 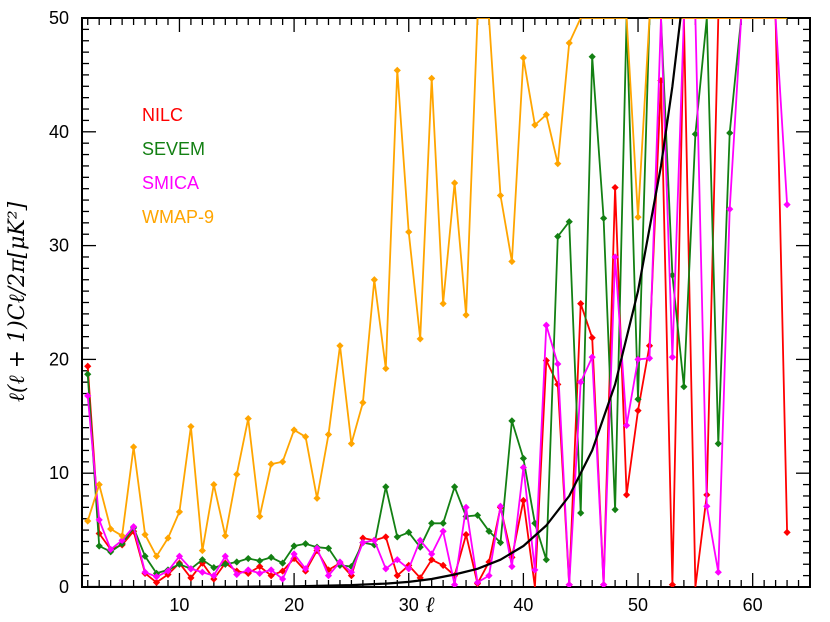 I want to click on legend-entry: SMICA, so click(x=170, y=183).